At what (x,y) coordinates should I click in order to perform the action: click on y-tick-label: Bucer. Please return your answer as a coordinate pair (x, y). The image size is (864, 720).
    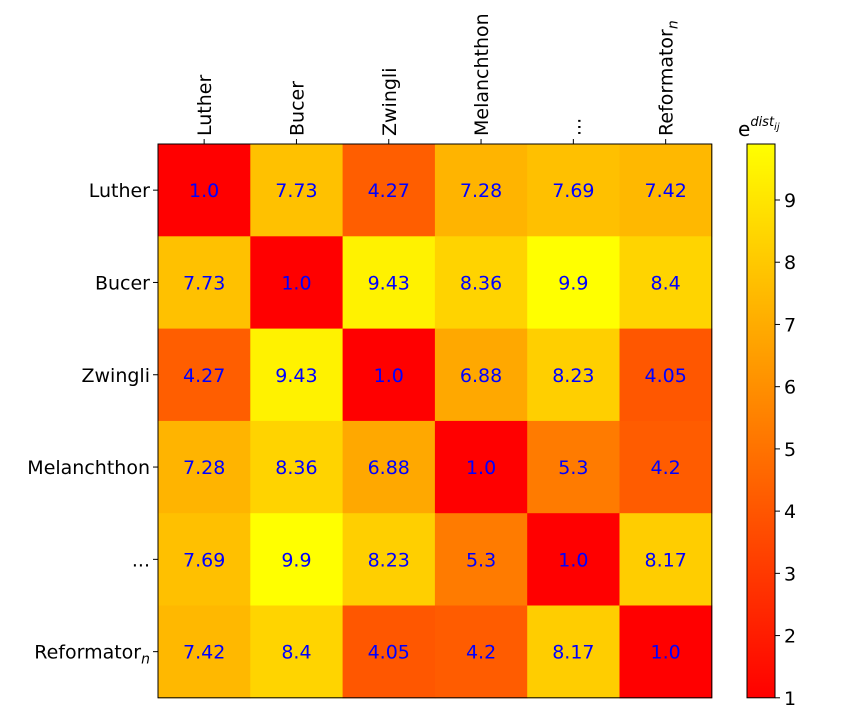
    Looking at the image, I should click on (122, 283).